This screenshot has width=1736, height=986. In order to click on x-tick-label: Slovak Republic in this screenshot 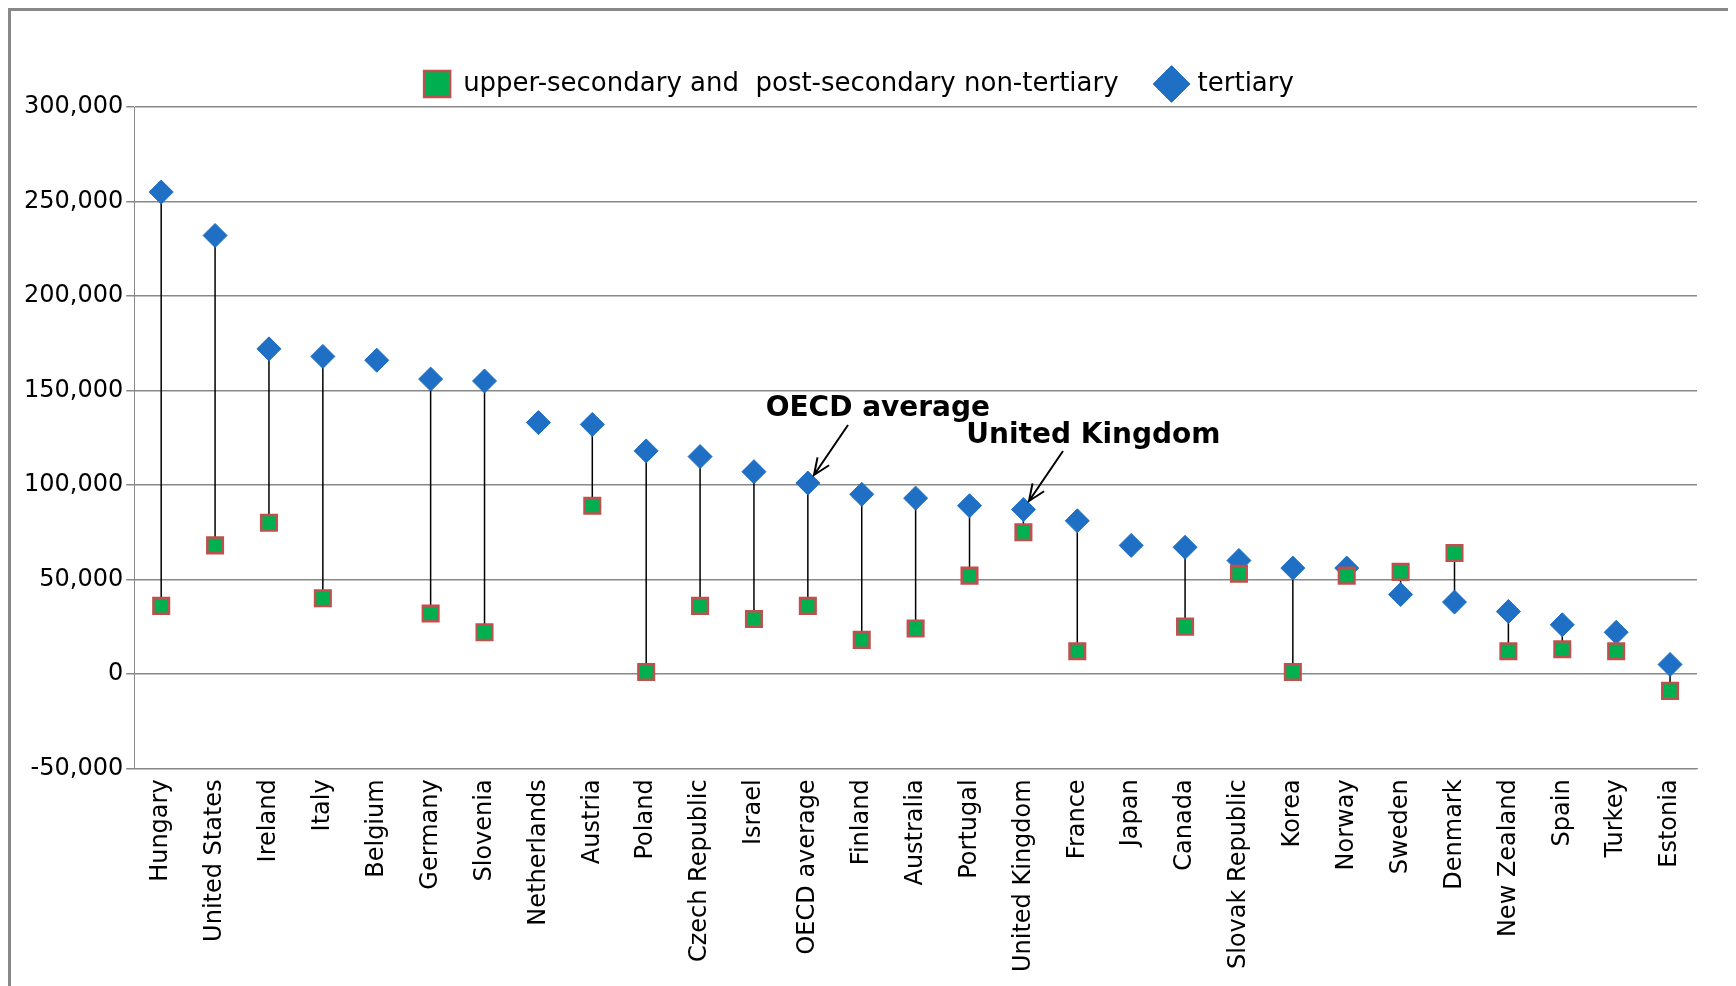, I will do `click(1237, 874)`.